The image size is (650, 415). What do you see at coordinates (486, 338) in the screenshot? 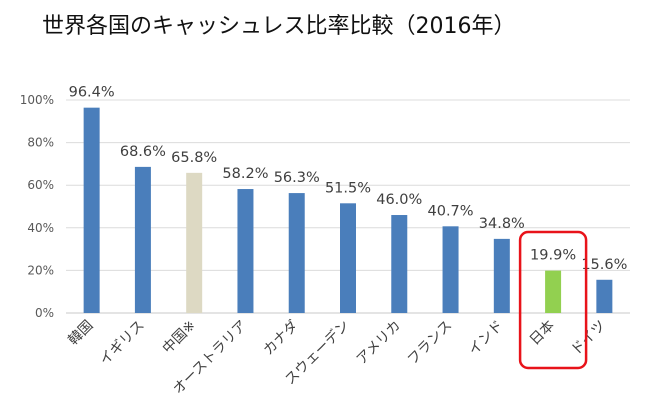
I see `x-tick-label: インド` at bounding box center [486, 338].